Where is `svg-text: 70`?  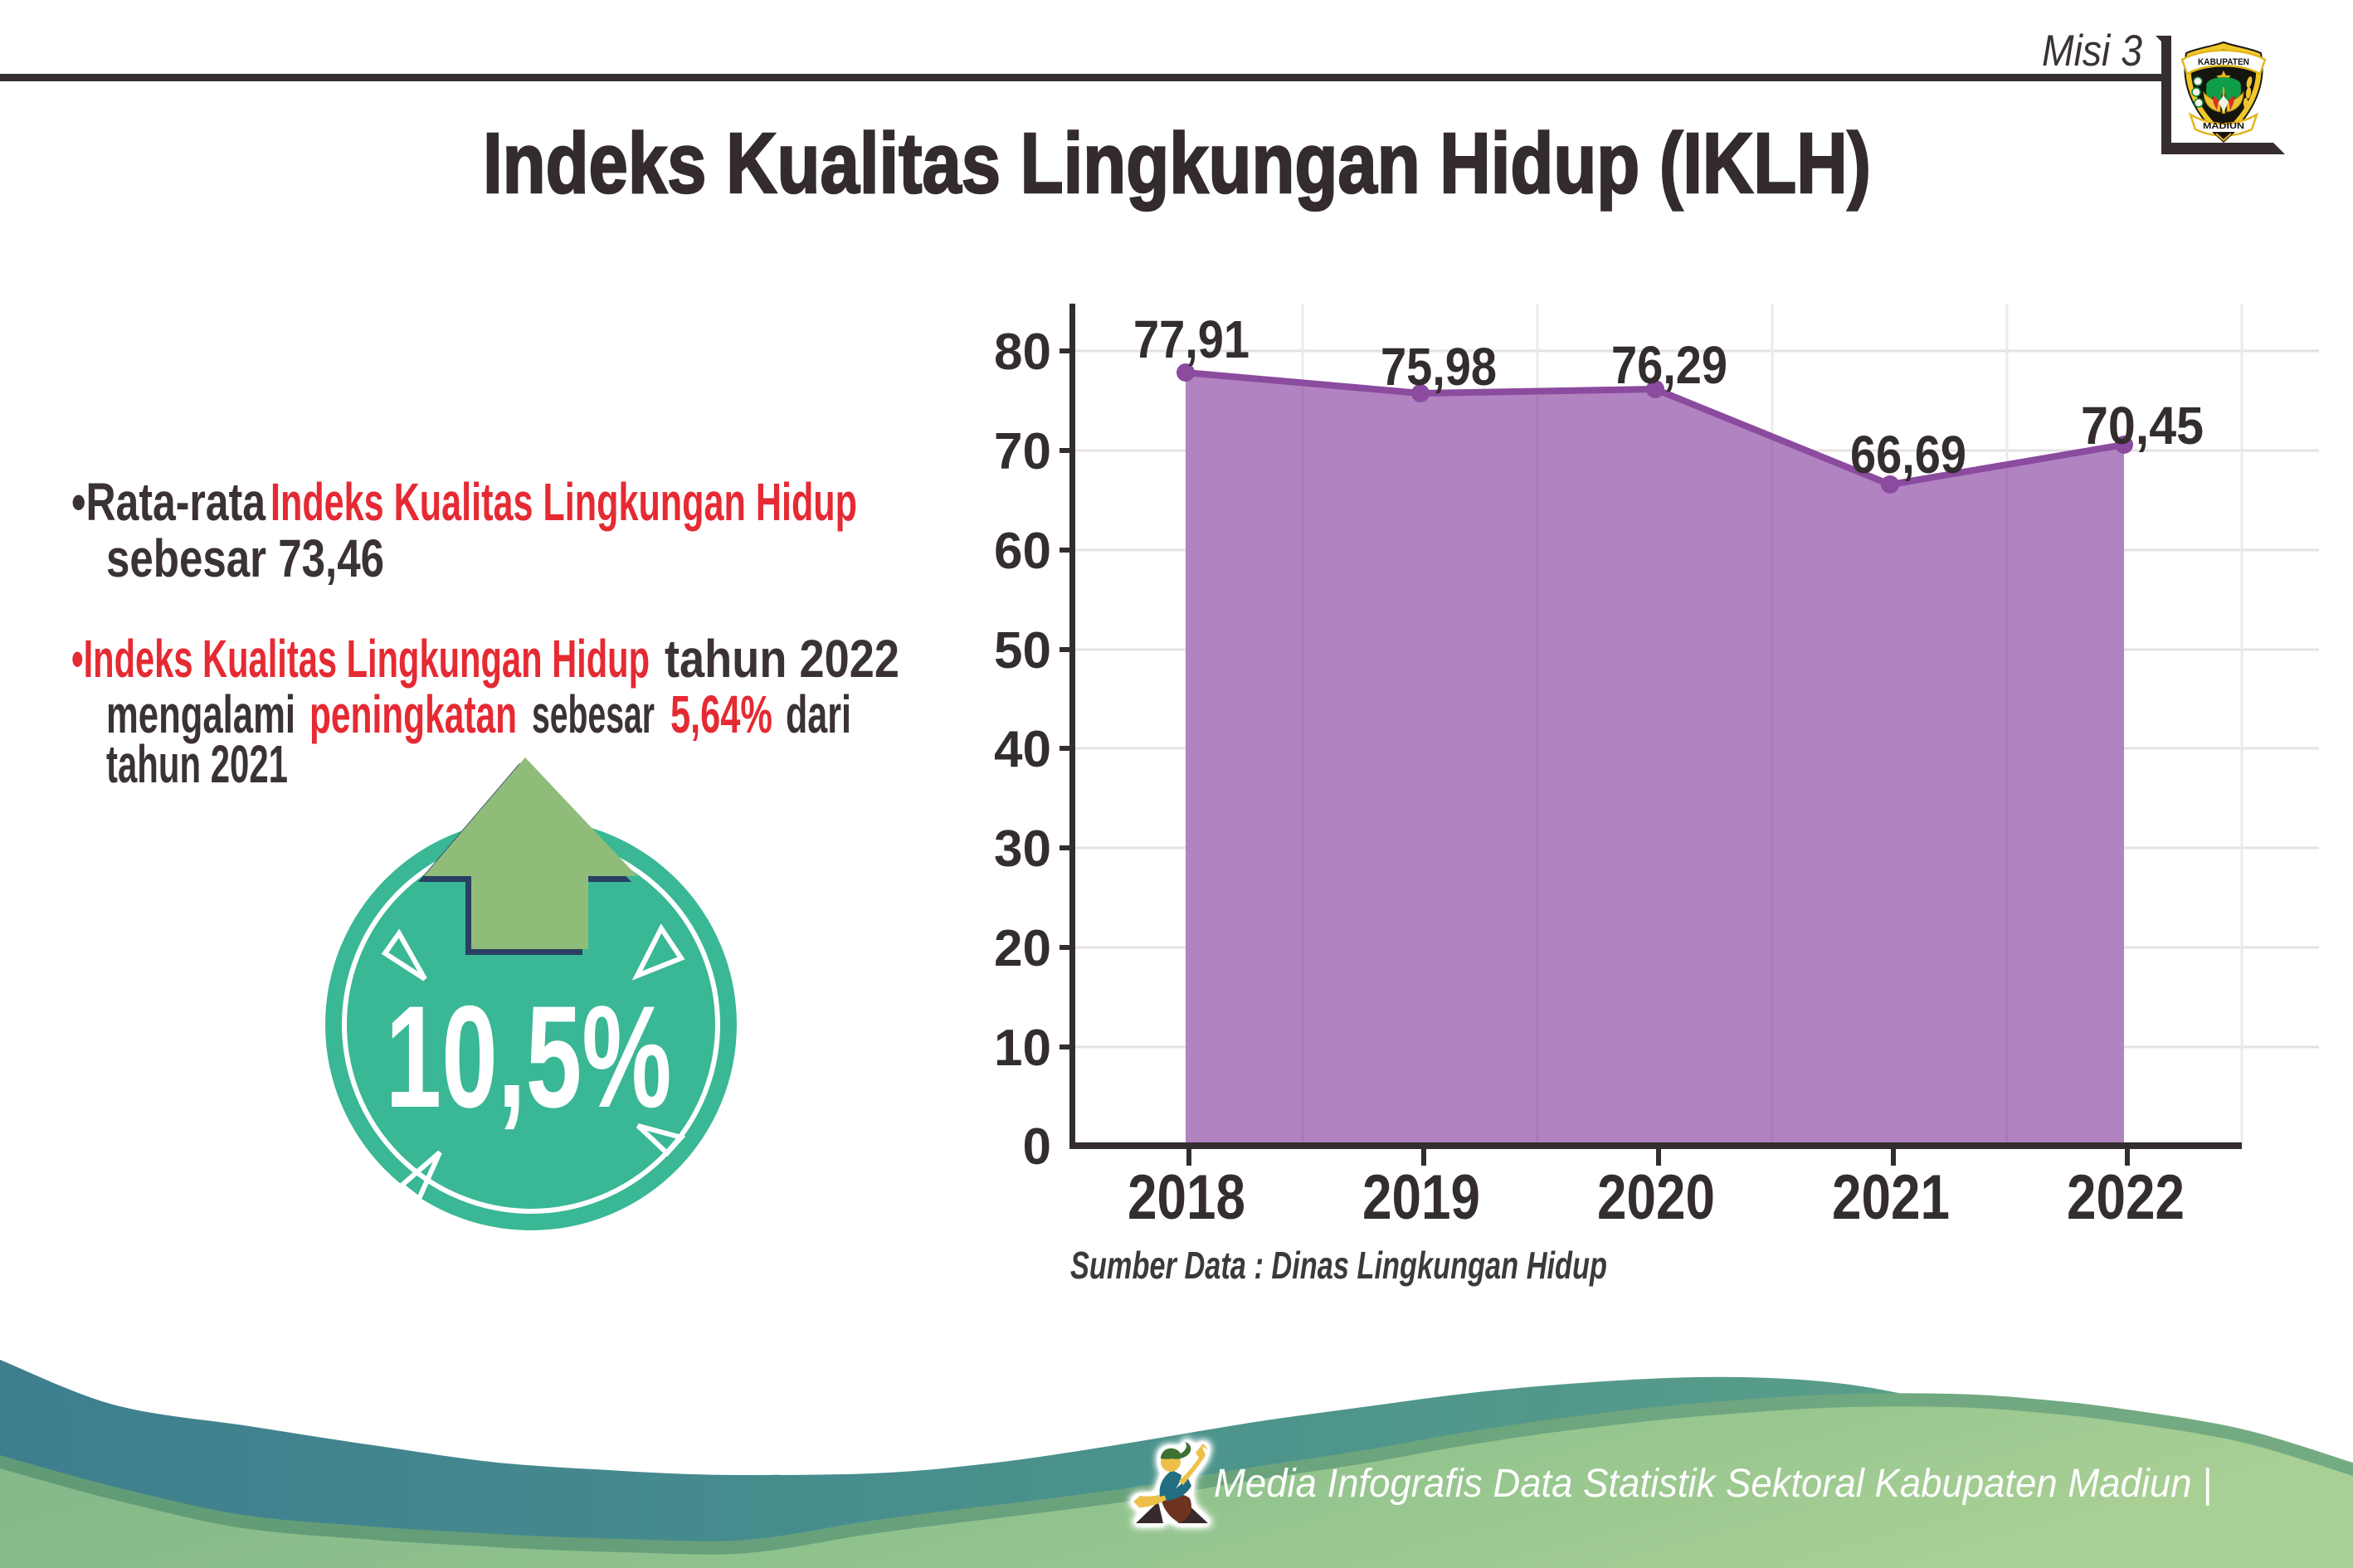 svg-text: 70 is located at coordinates (1022, 451).